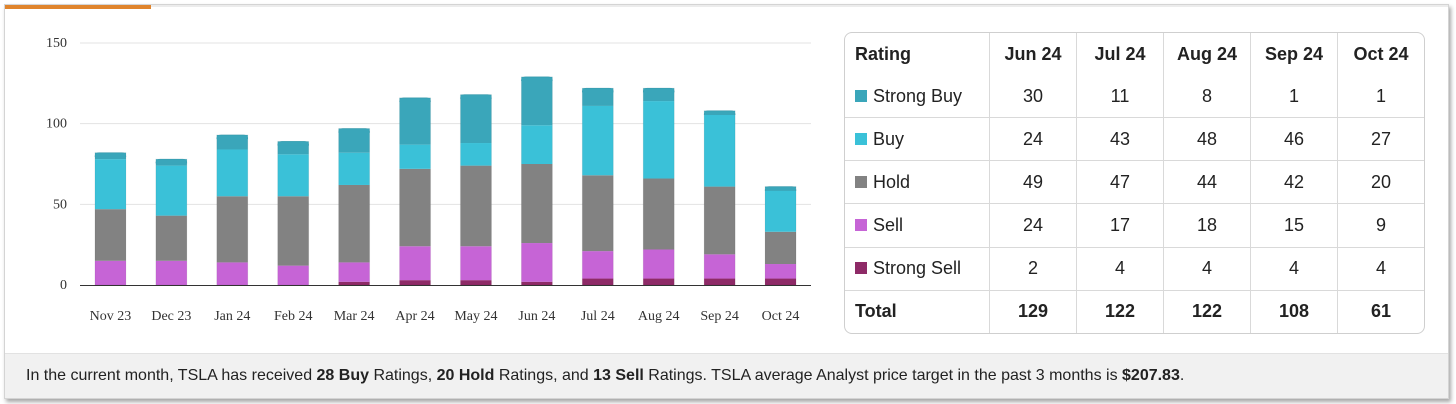  I want to click on summary-text: Ratings, and, so click(544, 375).